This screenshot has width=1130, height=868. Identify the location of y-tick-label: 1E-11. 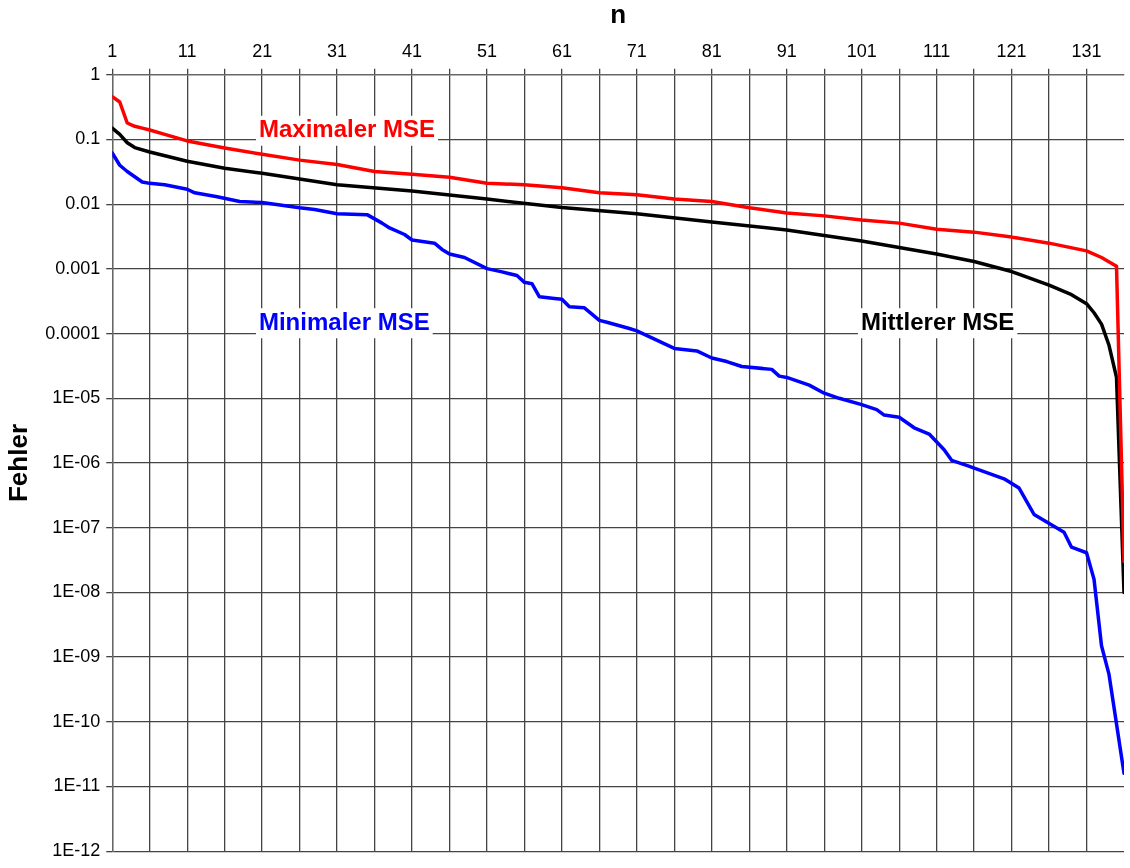
(77, 785).